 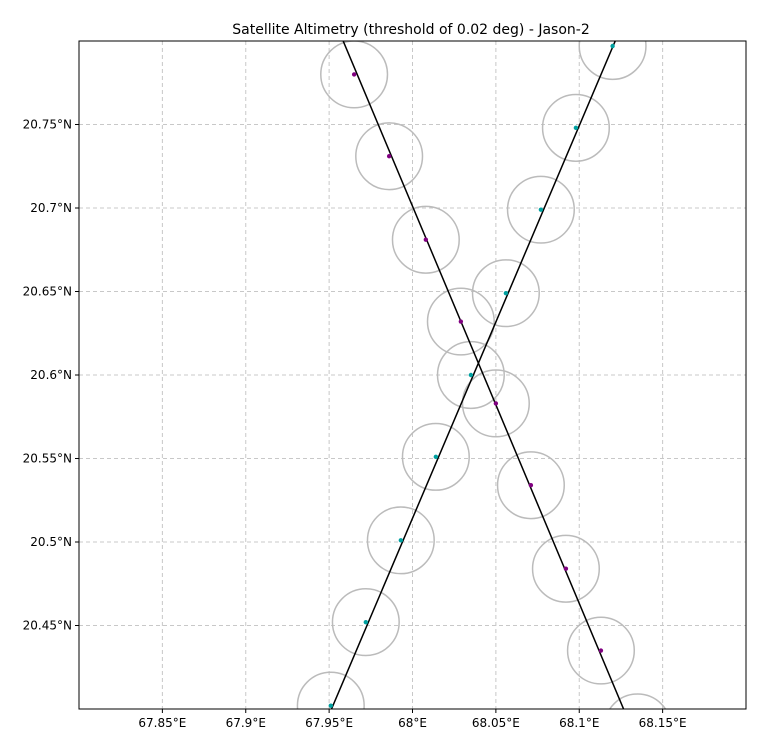 What do you see at coordinates (47, 626) in the screenshot?
I see `y-tick-label: 20.45°N` at bounding box center [47, 626].